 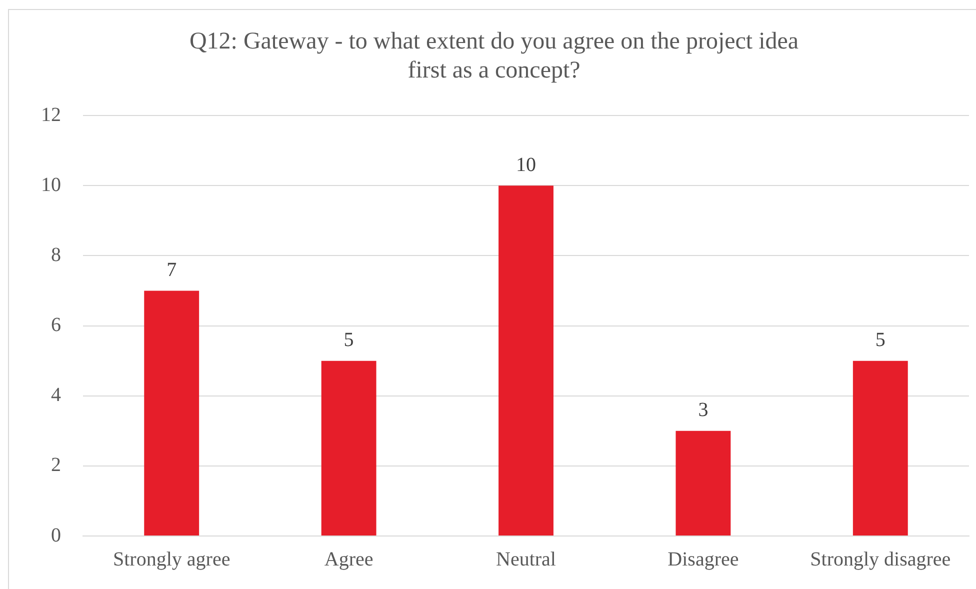 I want to click on x-tick-label: Strongly agree, so click(x=171, y=559).